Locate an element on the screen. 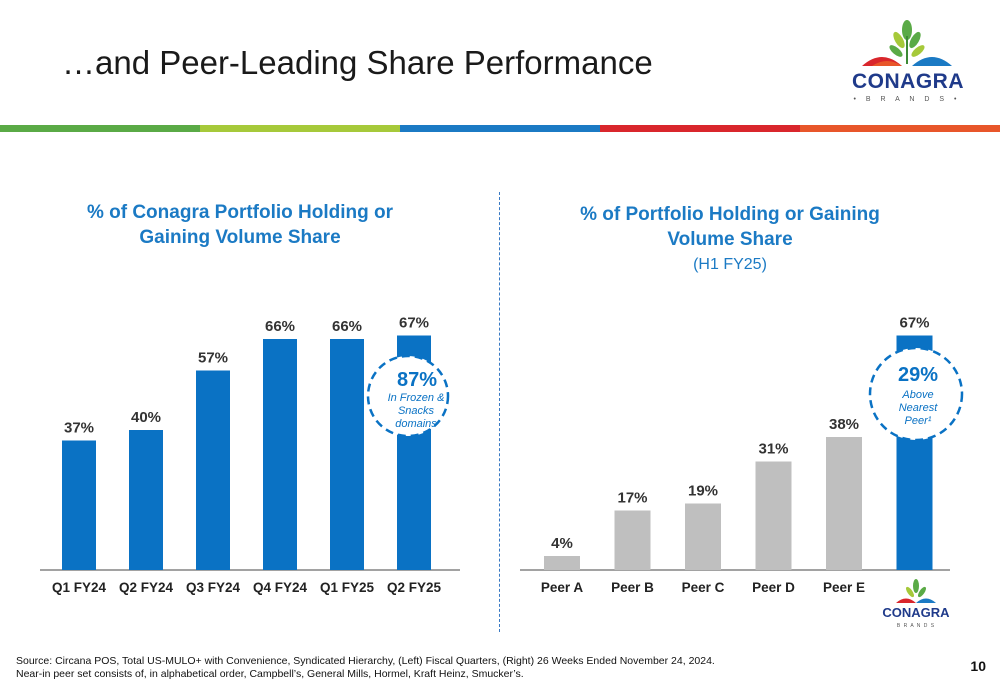 The width and height of the screenshot is (1000, 685). category-label-0-1: Q2 FY24 is located at coordinates (146, 587).